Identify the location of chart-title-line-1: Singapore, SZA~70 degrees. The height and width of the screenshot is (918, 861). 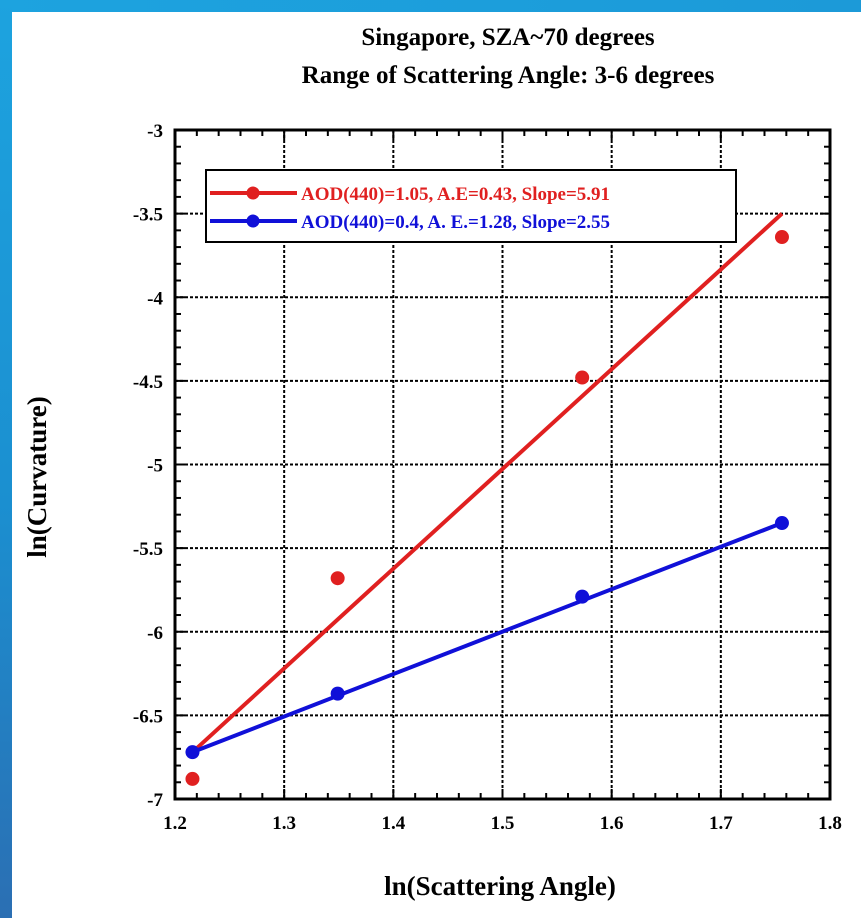
(508, 37).